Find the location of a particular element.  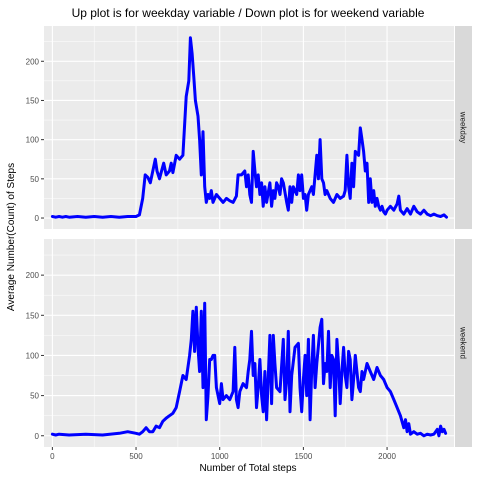

facet-strip-weekend is located at coordinates (463, 343).